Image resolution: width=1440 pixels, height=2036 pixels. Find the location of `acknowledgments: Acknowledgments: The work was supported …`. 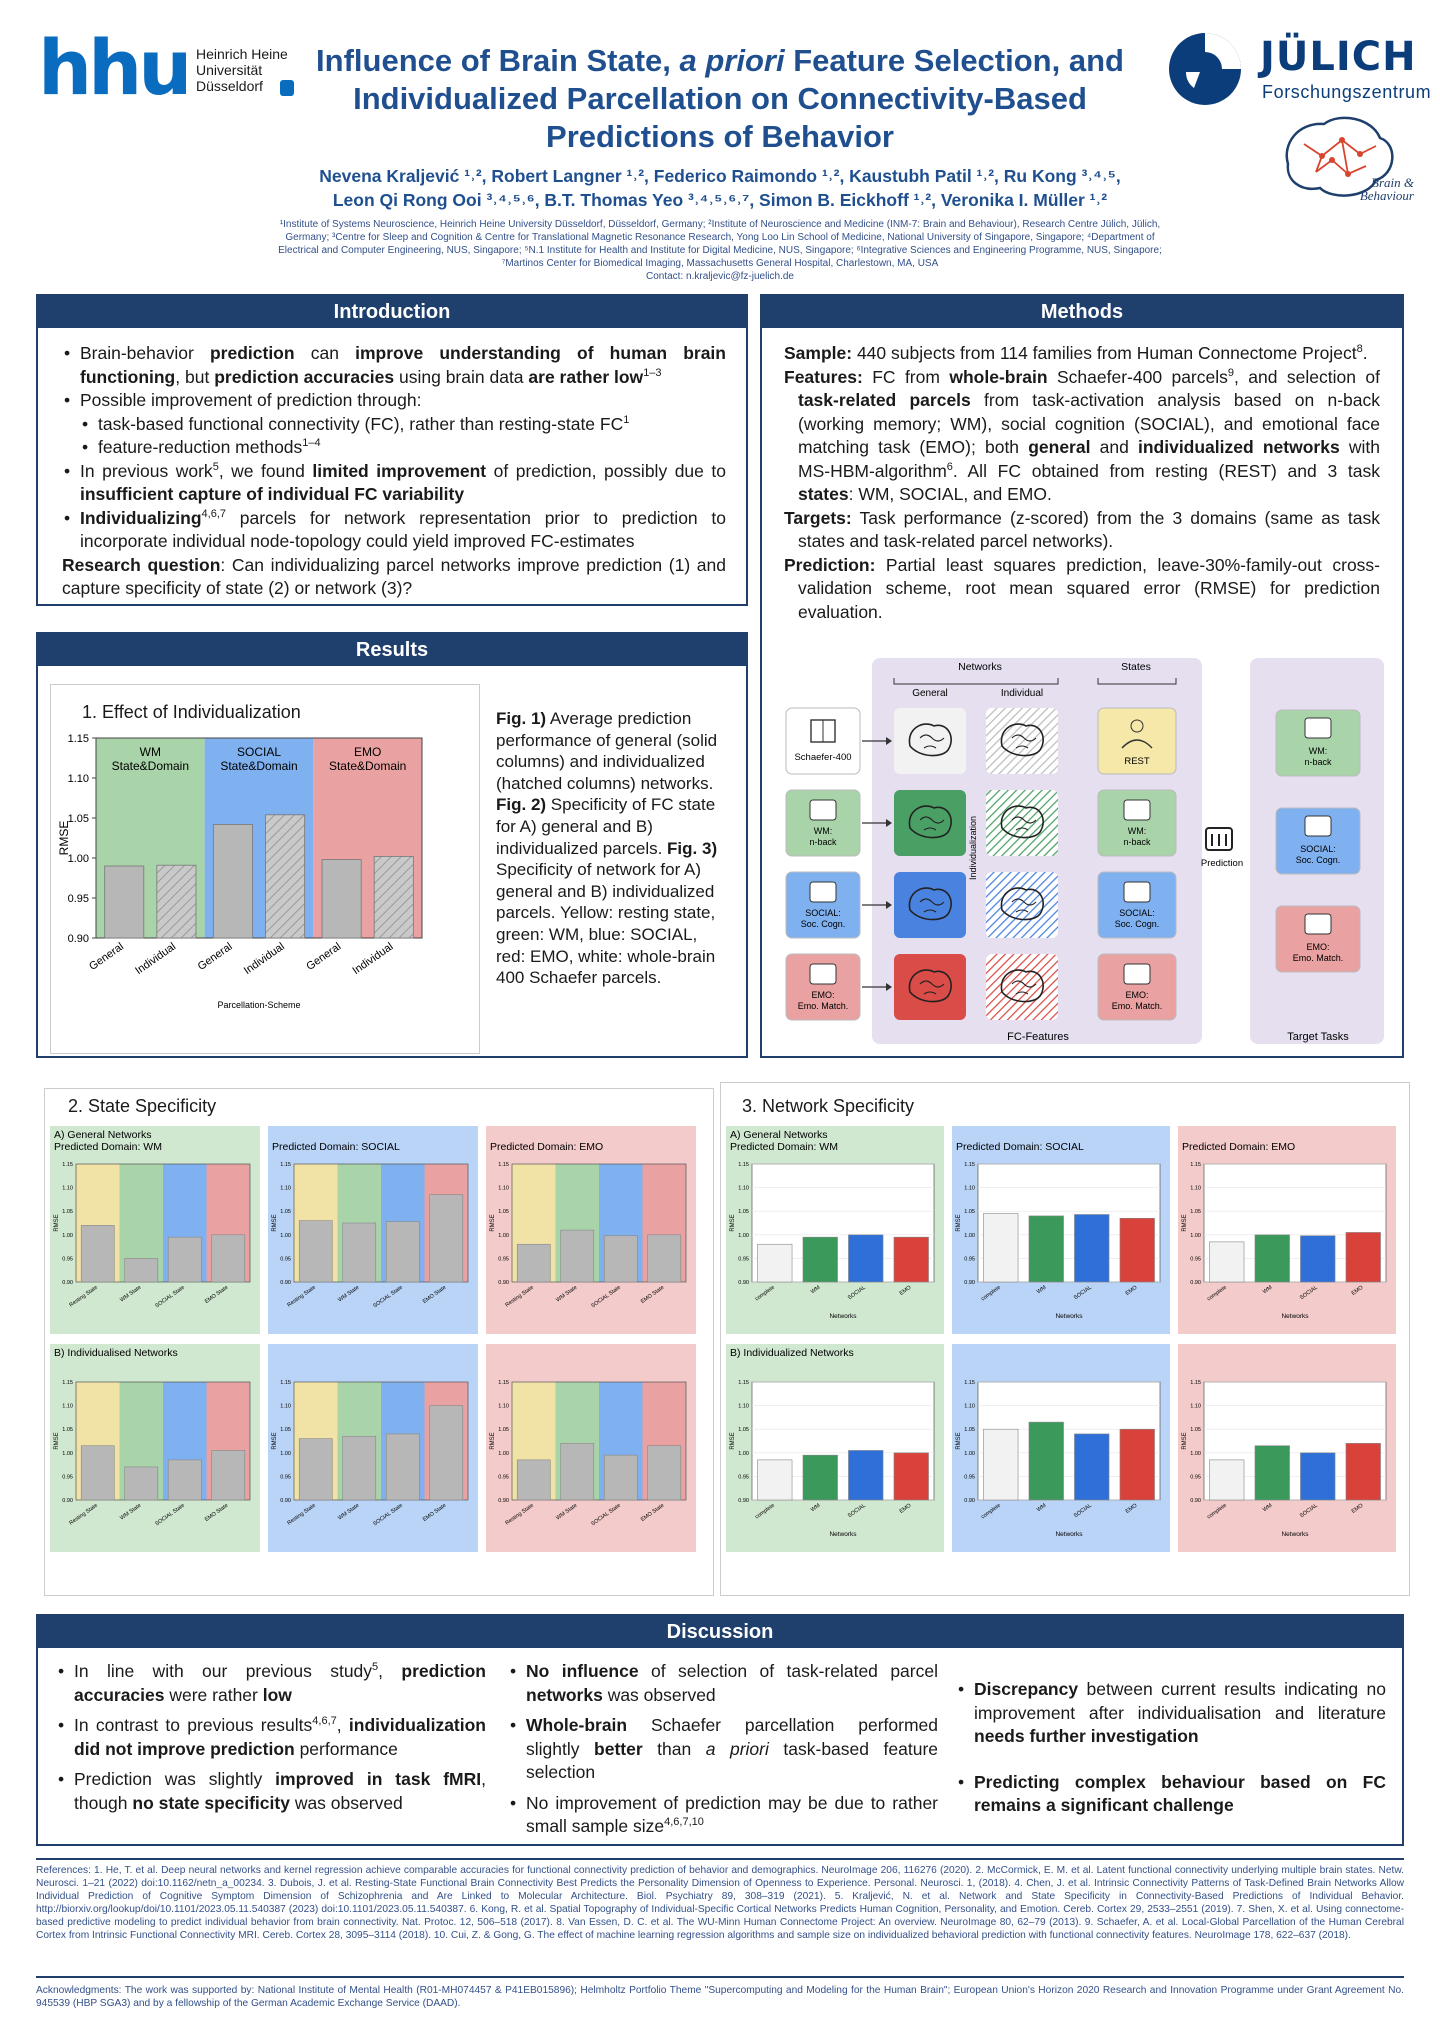

acknowledgments: Acknowledgments: The work was supported … is located at coordinates (720, 1997).